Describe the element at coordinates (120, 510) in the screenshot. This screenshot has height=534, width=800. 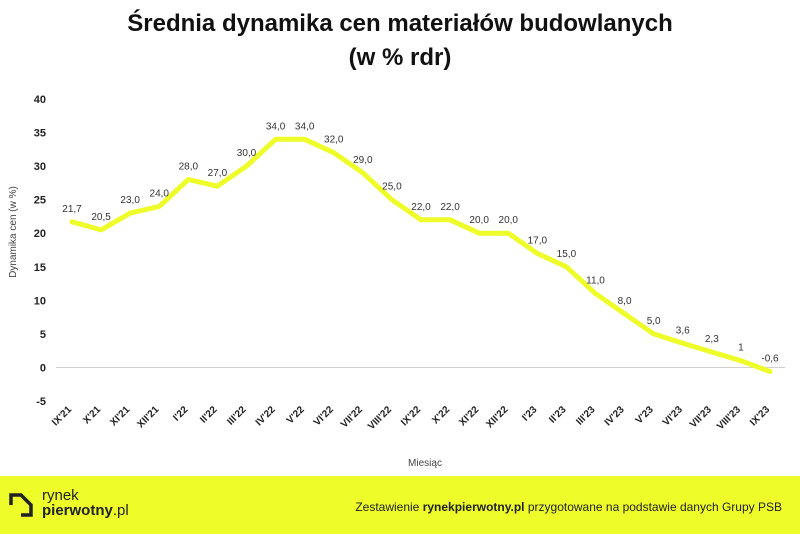
I see `logo-text-tld: .pl` at that location.